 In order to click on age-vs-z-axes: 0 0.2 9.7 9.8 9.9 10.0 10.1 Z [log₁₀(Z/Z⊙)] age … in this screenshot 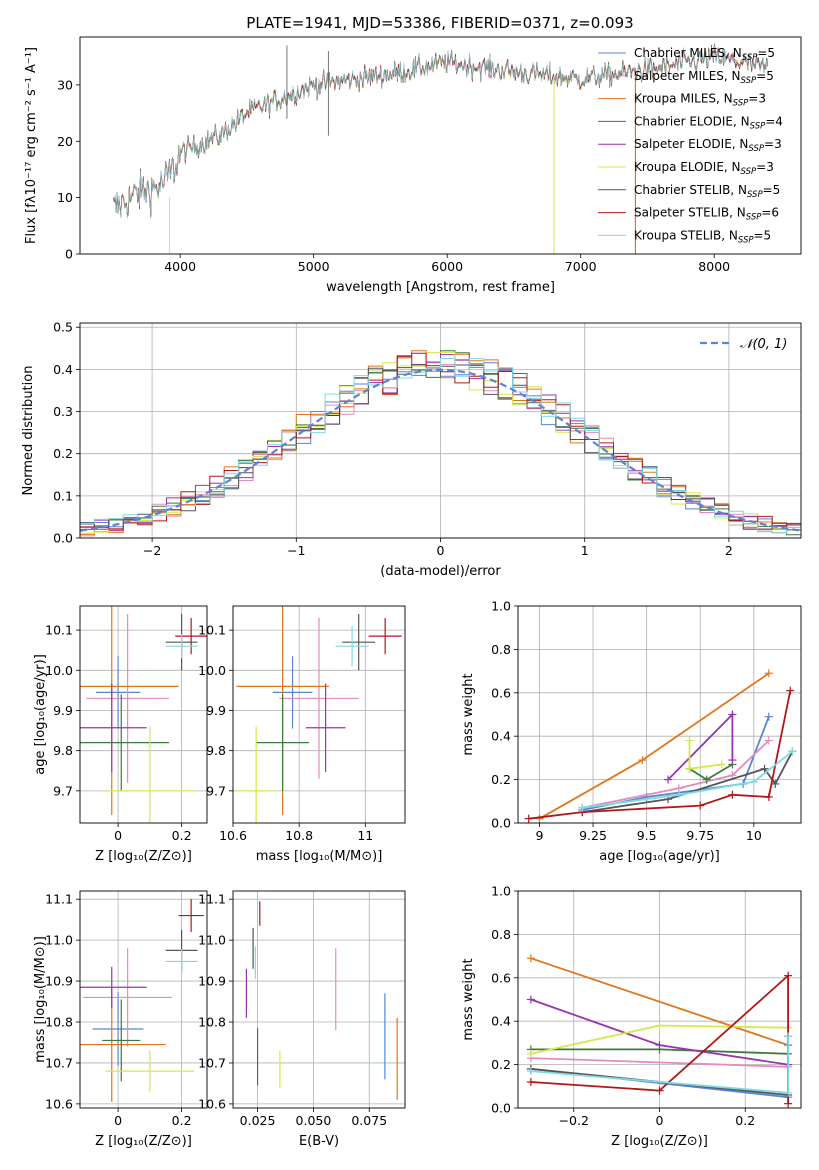, I will do `click(120, 735)`.